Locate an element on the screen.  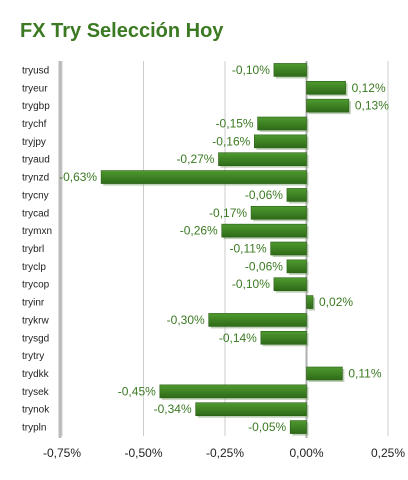
category-label: trydkk is located at coordinates (36, 374).